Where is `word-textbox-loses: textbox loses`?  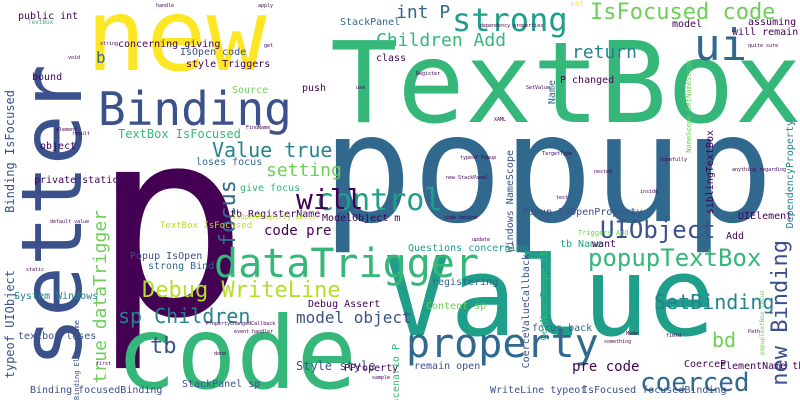
word-textbox-loses: textbox loses is located at coordinates (57, 336).